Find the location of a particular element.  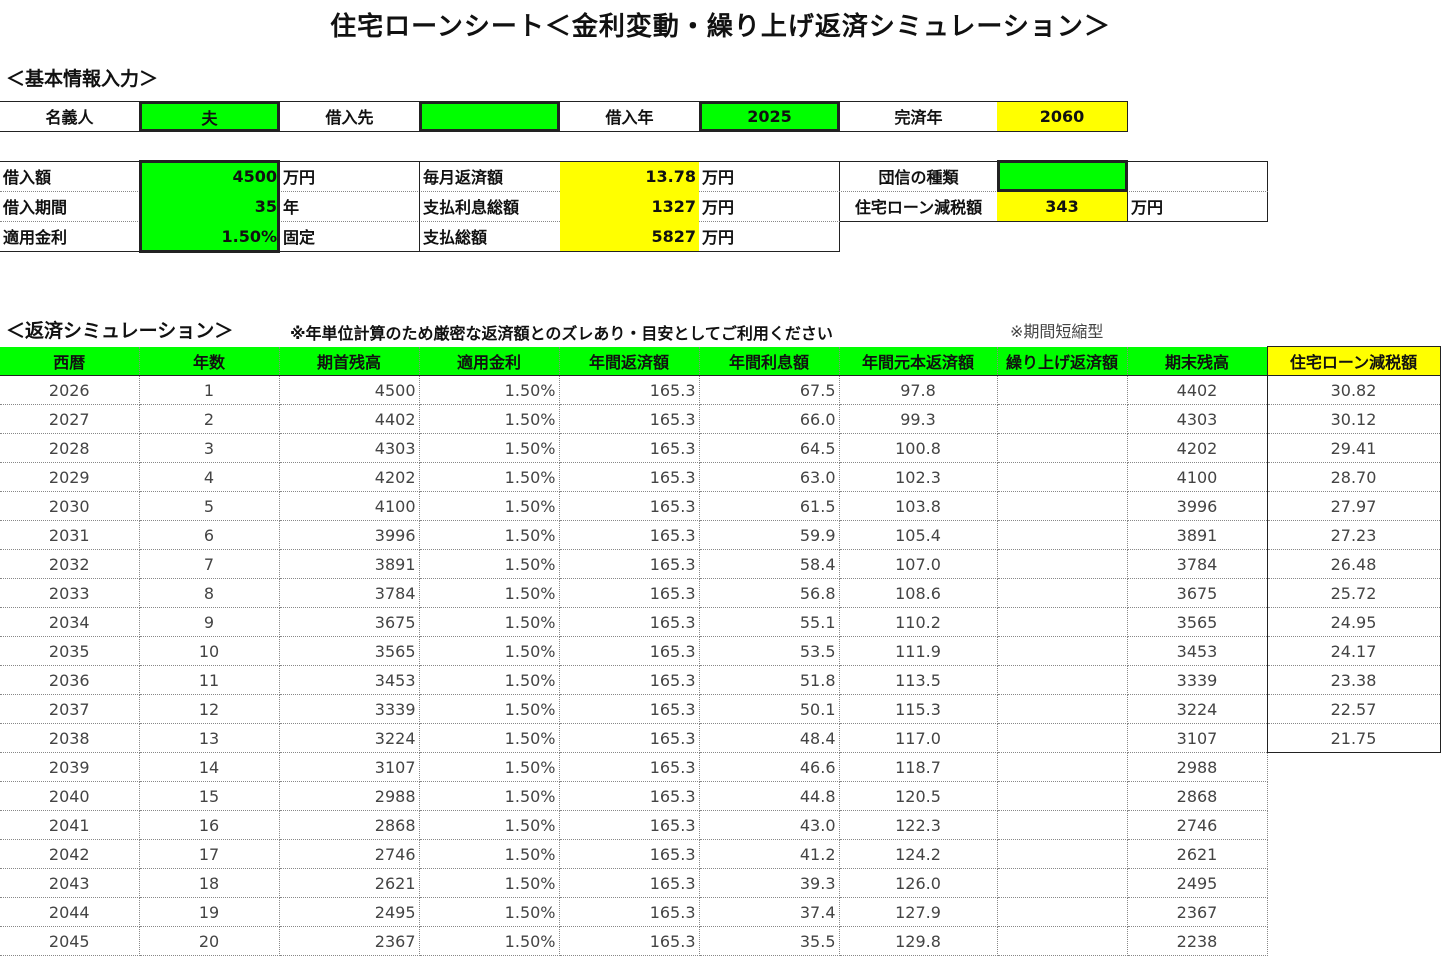

cell-closing-balance: 3224 is located at coordinates (1197, 709).